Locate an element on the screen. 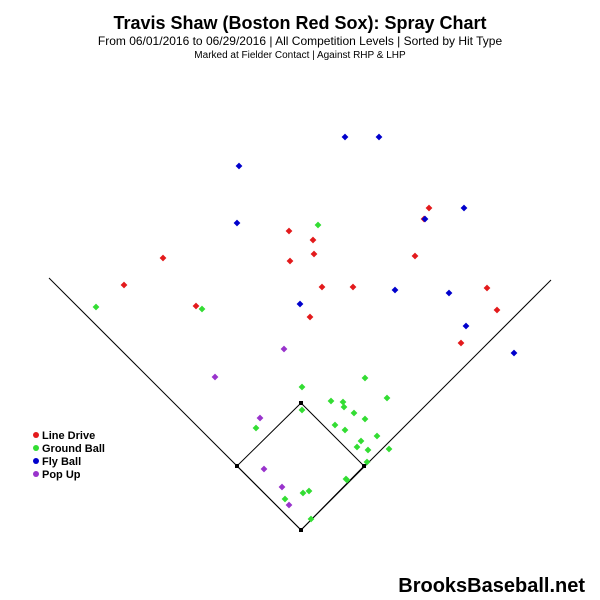  legend-marker-ground-ball is located at coordinates (36, 448).